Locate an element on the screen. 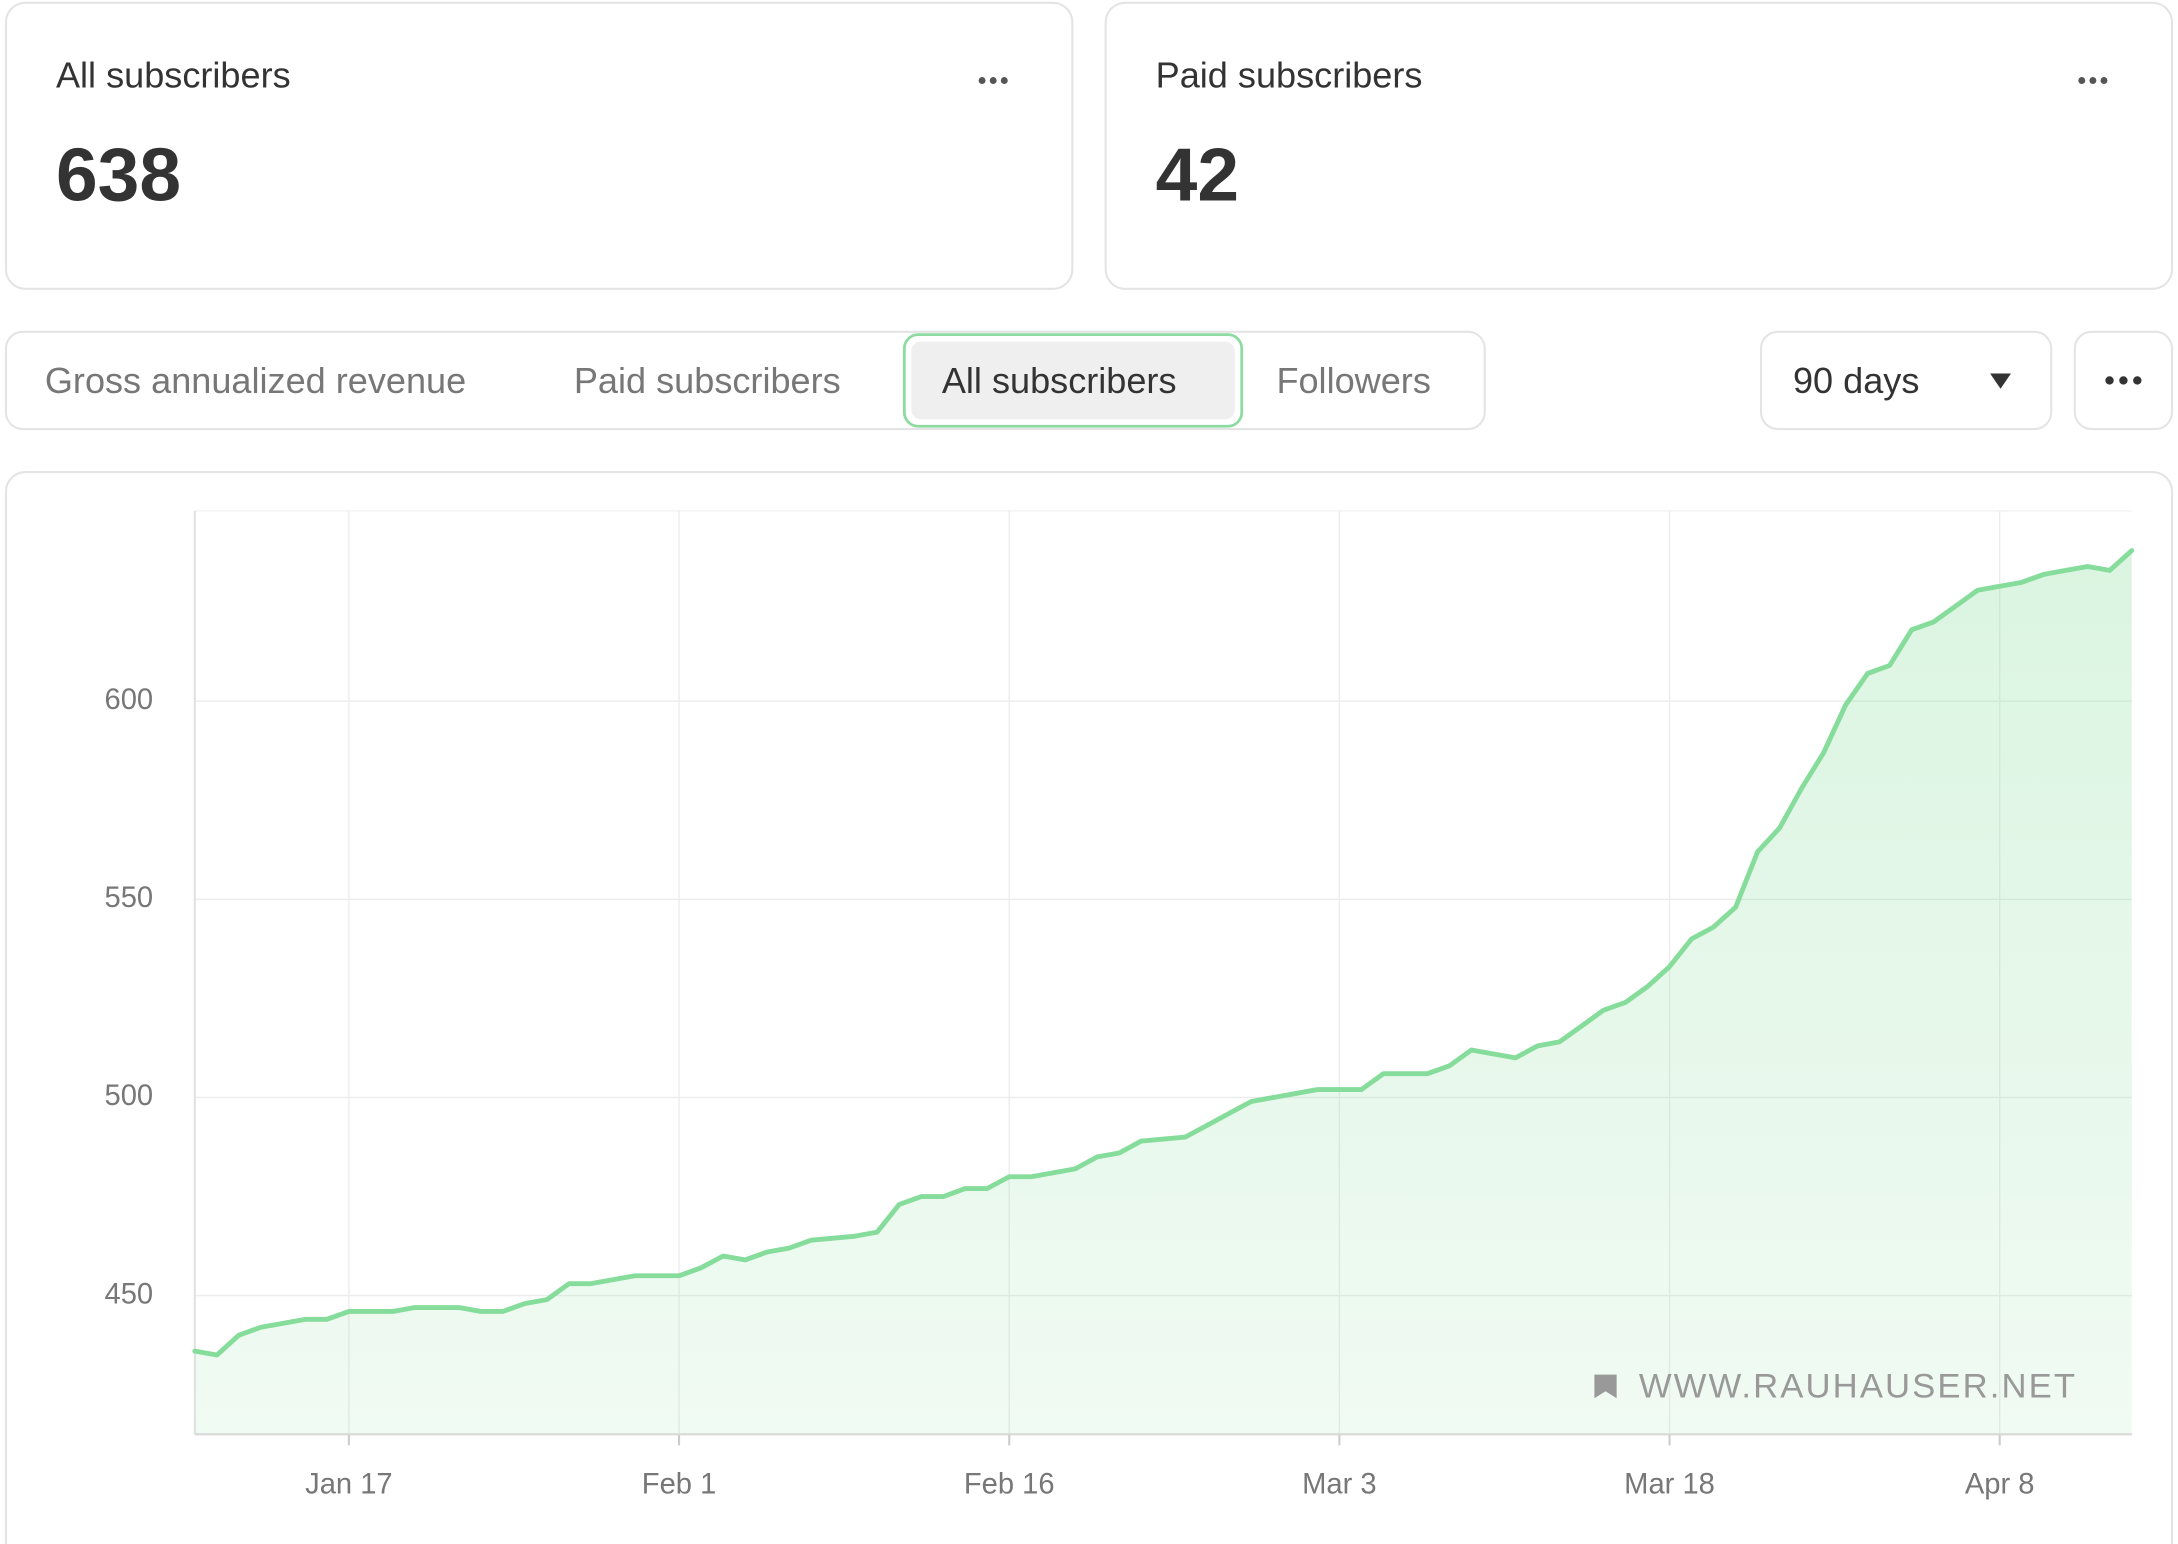 Image resolution: width=2178 pixels, height=1544 pixels. card-title: Paid subscribers is located at coordinates (1289, 74).